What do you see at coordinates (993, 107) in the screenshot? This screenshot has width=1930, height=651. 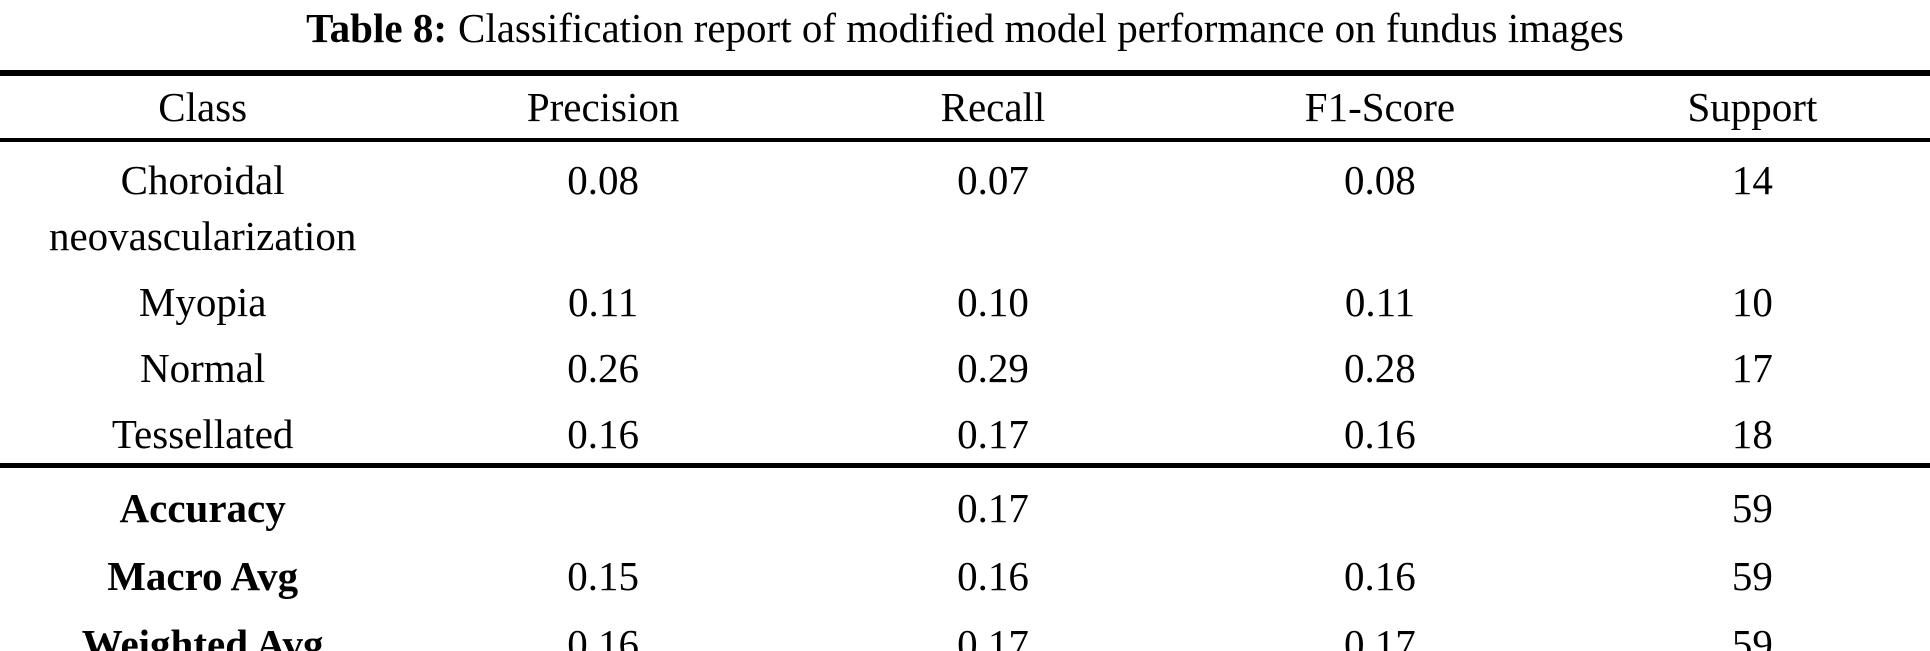 I see `column-header-recall: Recall` at bounding box center [993, 107].